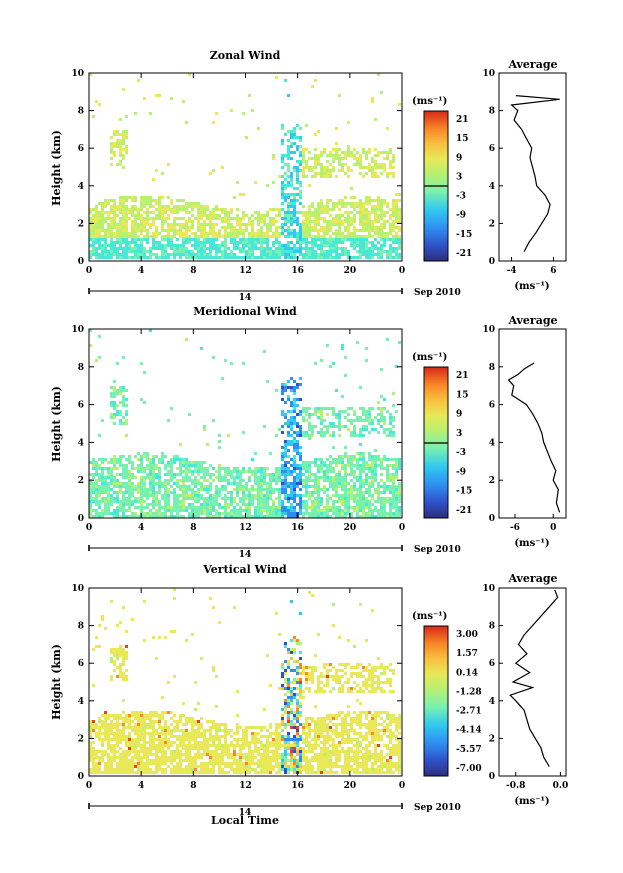 This screenshot has height=873, width=623. I want to click on date-axis-caps, so click(245, 291).